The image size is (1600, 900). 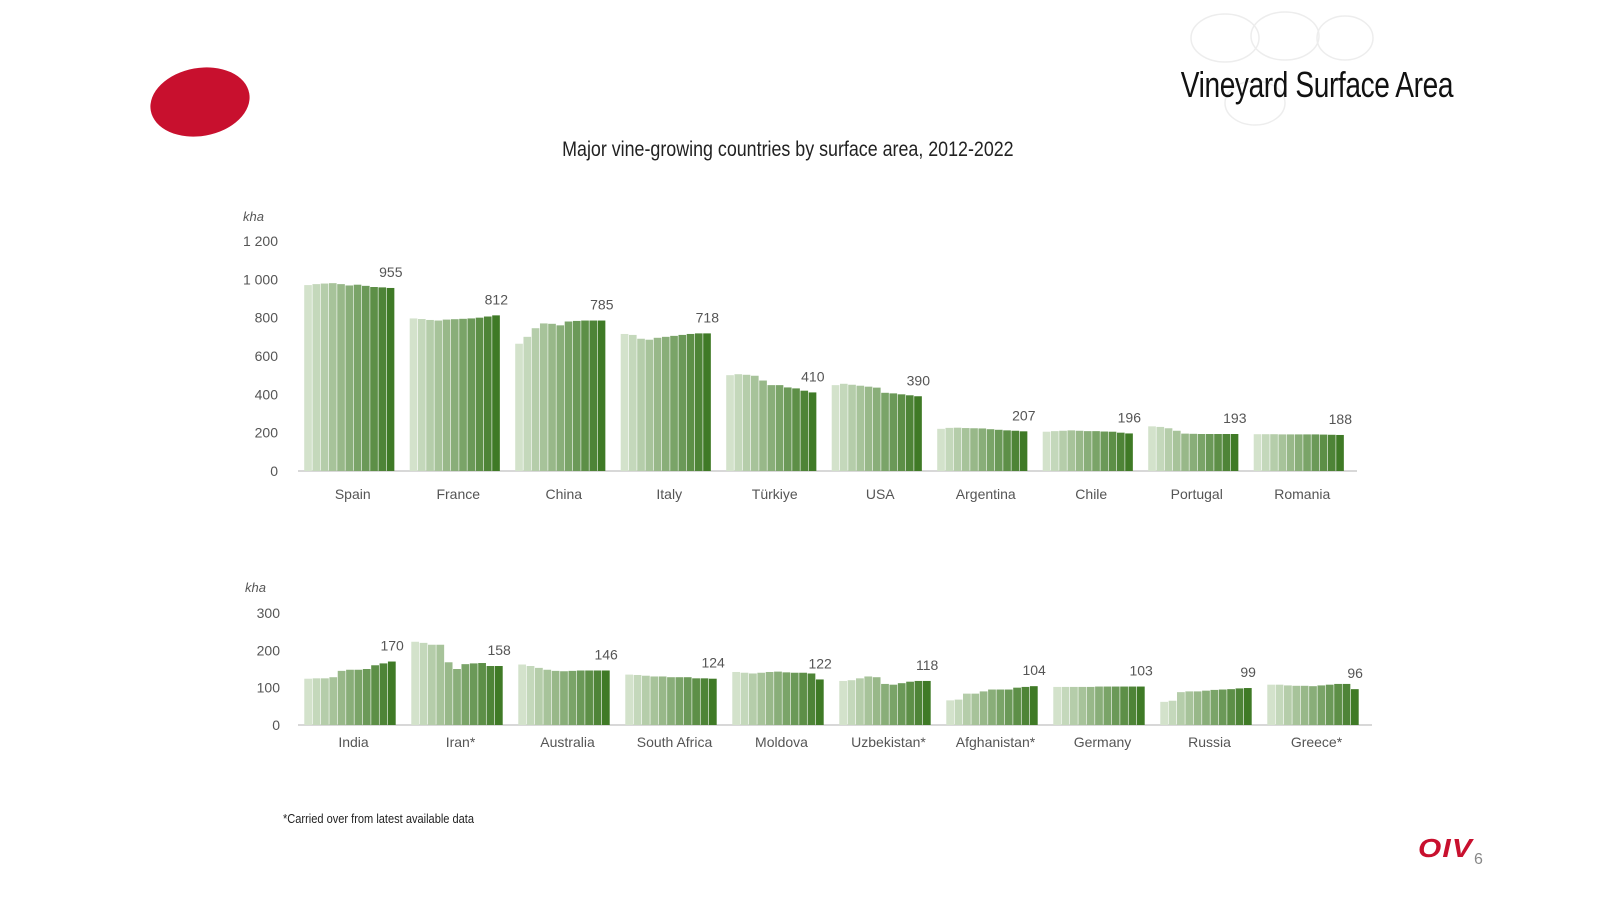 I want to click on bar-argentina-2022, so click(x=1023, y=451).